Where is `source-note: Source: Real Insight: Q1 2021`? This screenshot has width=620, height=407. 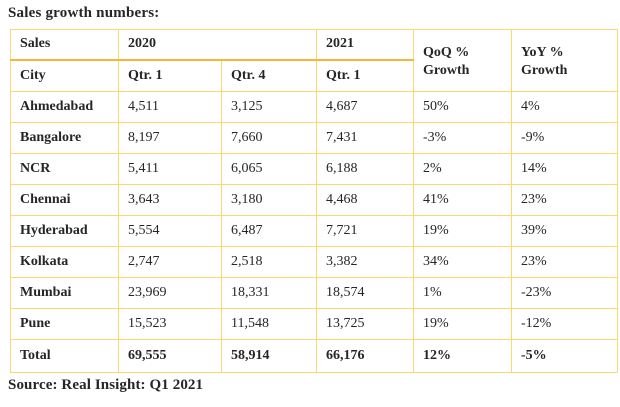 source-note: Source: Real Insight: Q1 2021 is located at coordinates (106, 385).